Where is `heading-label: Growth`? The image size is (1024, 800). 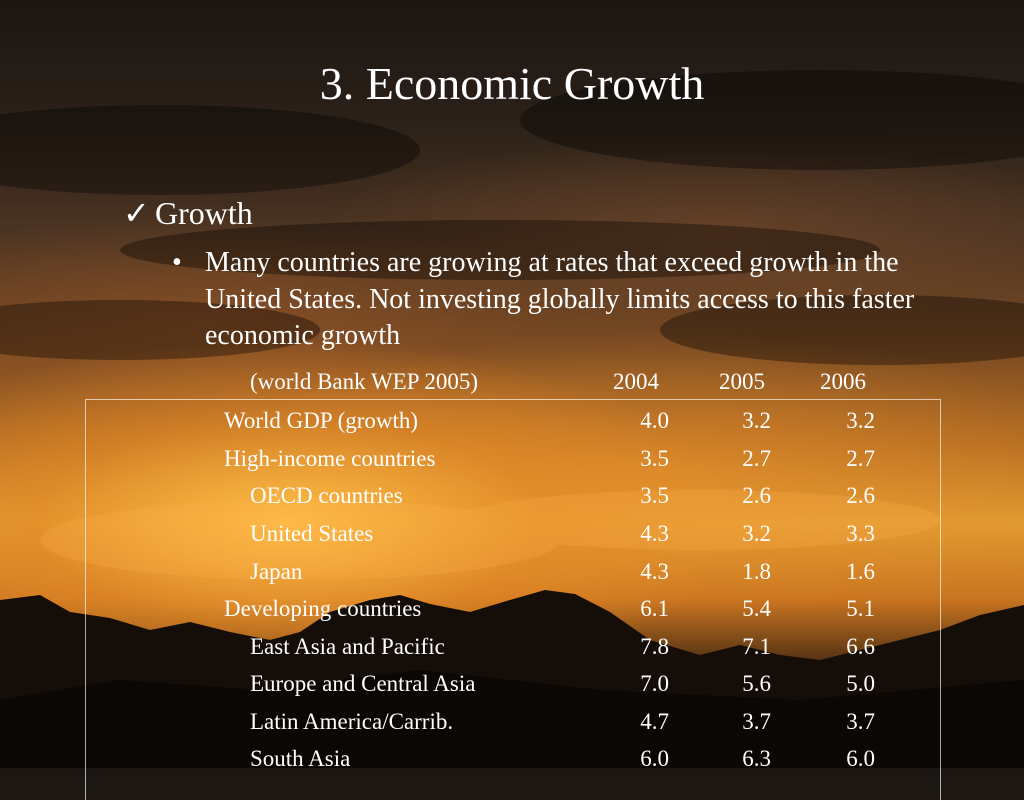
heading-label: Growth is located at coordinates (204, 213).